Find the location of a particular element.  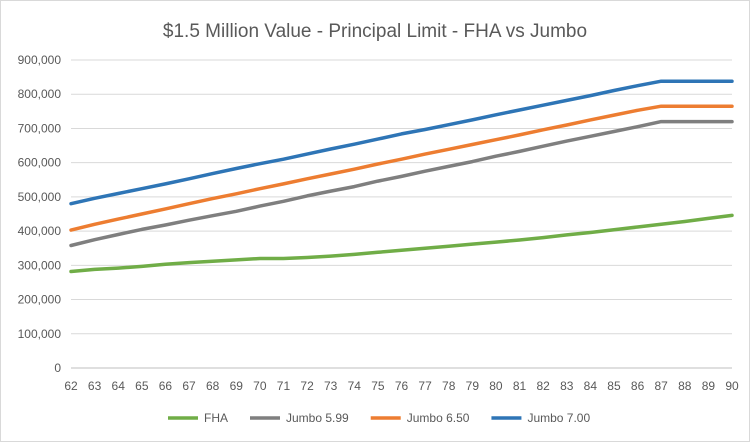

x-tick-label: 80 is located at coordinates (496, 386).